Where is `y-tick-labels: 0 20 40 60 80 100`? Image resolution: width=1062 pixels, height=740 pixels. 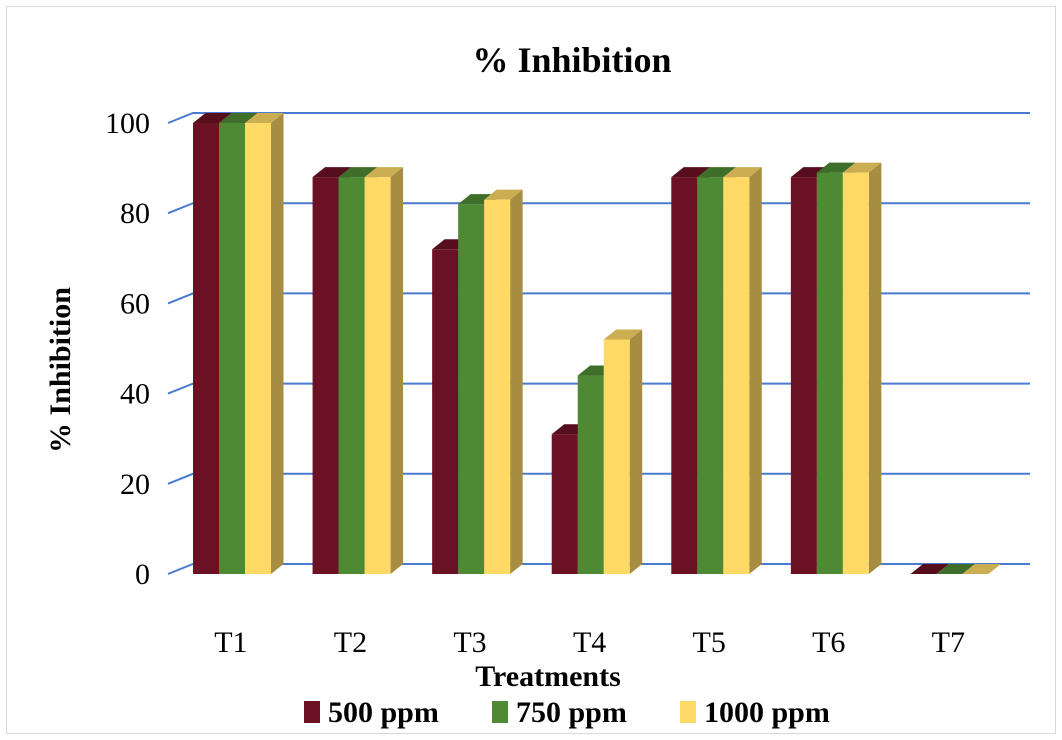
y-tick-labels: 0 20 40 60 80 100 is located at coordinates (127, 349).